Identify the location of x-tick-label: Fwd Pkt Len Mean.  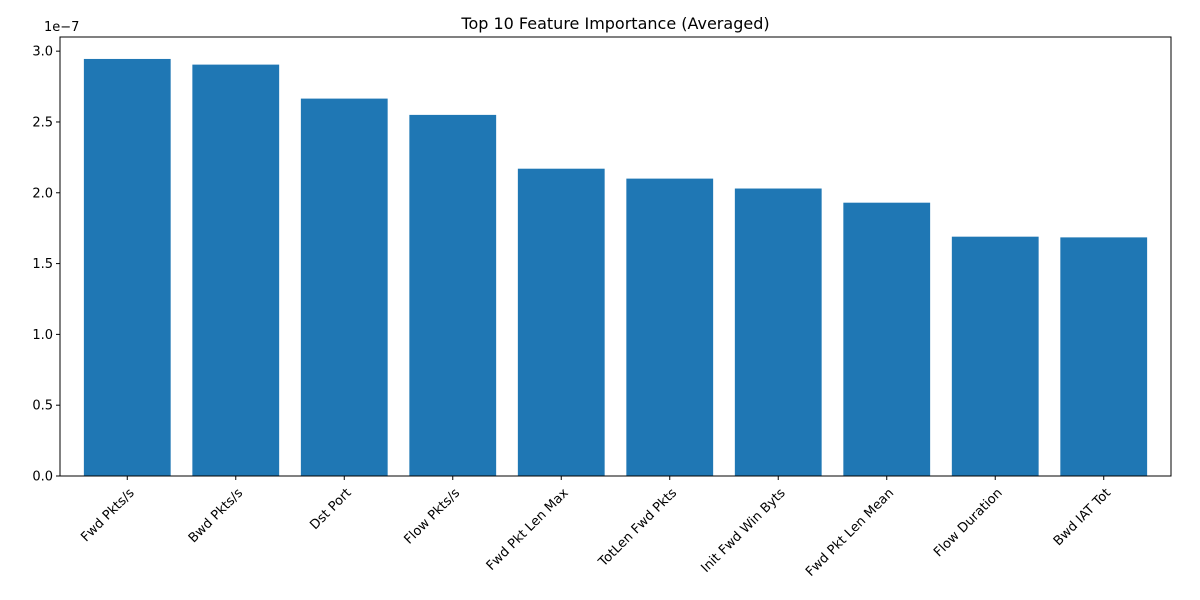
(850, 533).